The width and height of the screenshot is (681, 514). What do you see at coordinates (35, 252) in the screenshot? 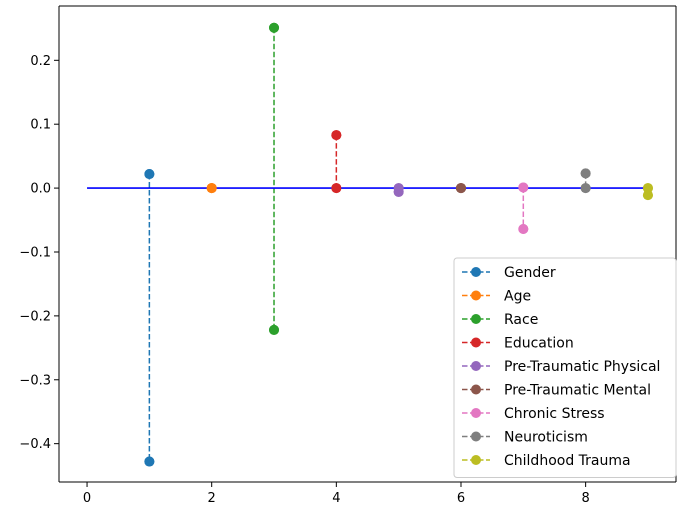
I see `y-tick-label: −0.1` at bounding box center [35, 252].